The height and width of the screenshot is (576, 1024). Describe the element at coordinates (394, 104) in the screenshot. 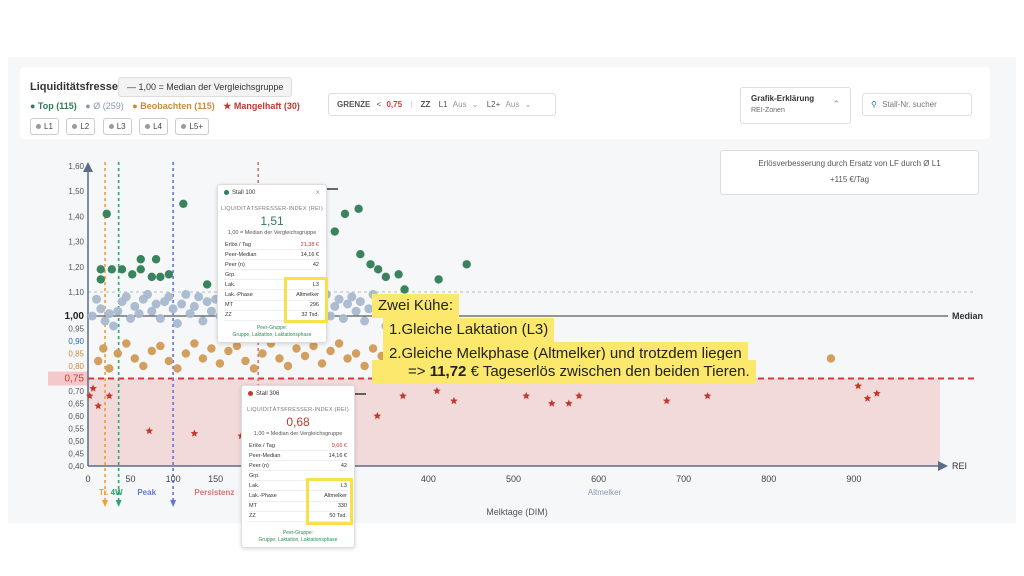

I see `grenze-value: 0,75` at that location.